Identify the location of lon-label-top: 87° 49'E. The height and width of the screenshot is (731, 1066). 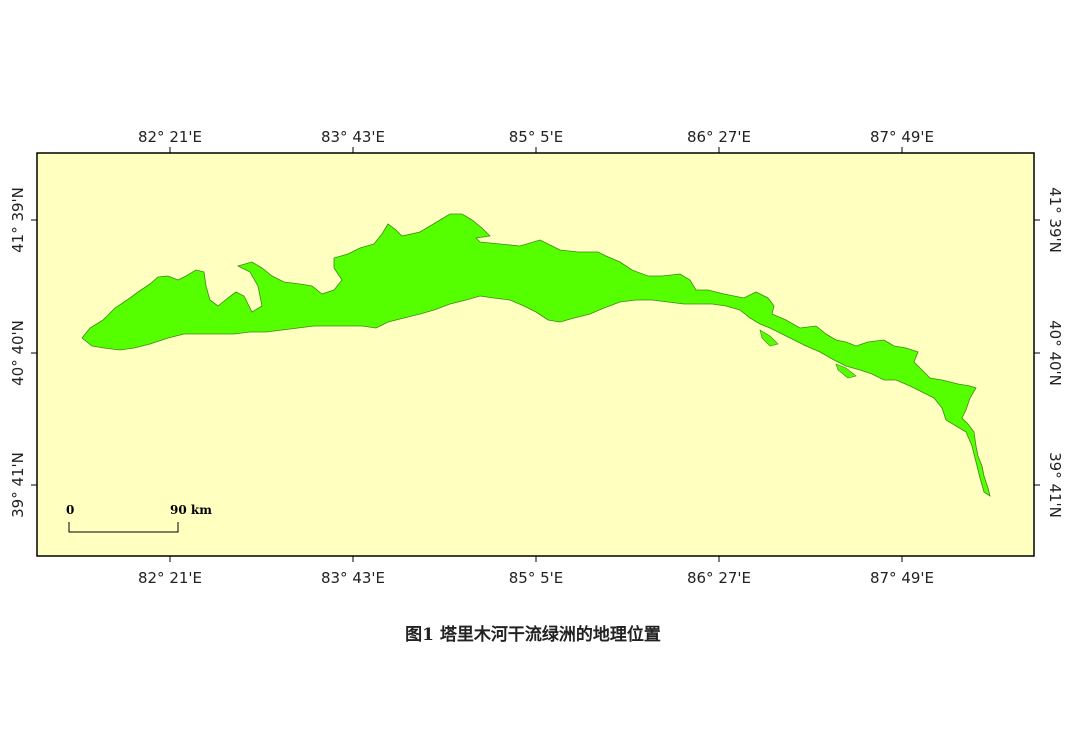
(902, 137).